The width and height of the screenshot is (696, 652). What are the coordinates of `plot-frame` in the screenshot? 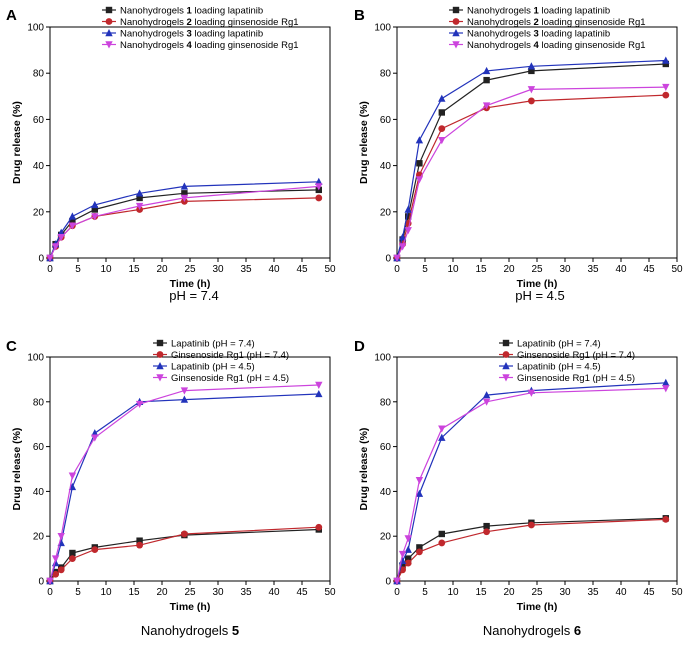 It's located at (190, 142).